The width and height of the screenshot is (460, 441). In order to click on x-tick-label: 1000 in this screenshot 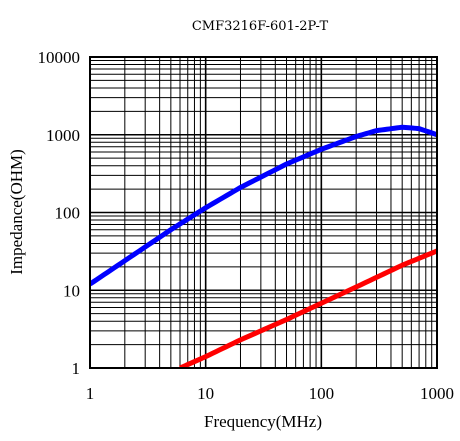, I will do `click(437, 393)`.